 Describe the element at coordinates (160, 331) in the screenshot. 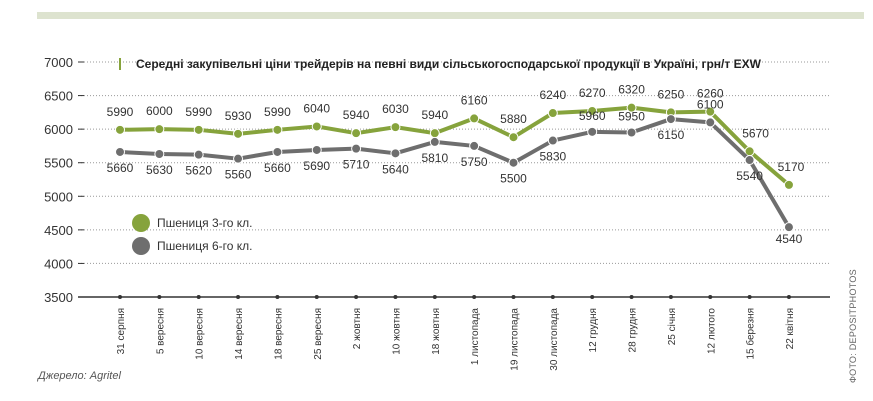

I see `x-tick-label-1: 5 вересня` at that location.